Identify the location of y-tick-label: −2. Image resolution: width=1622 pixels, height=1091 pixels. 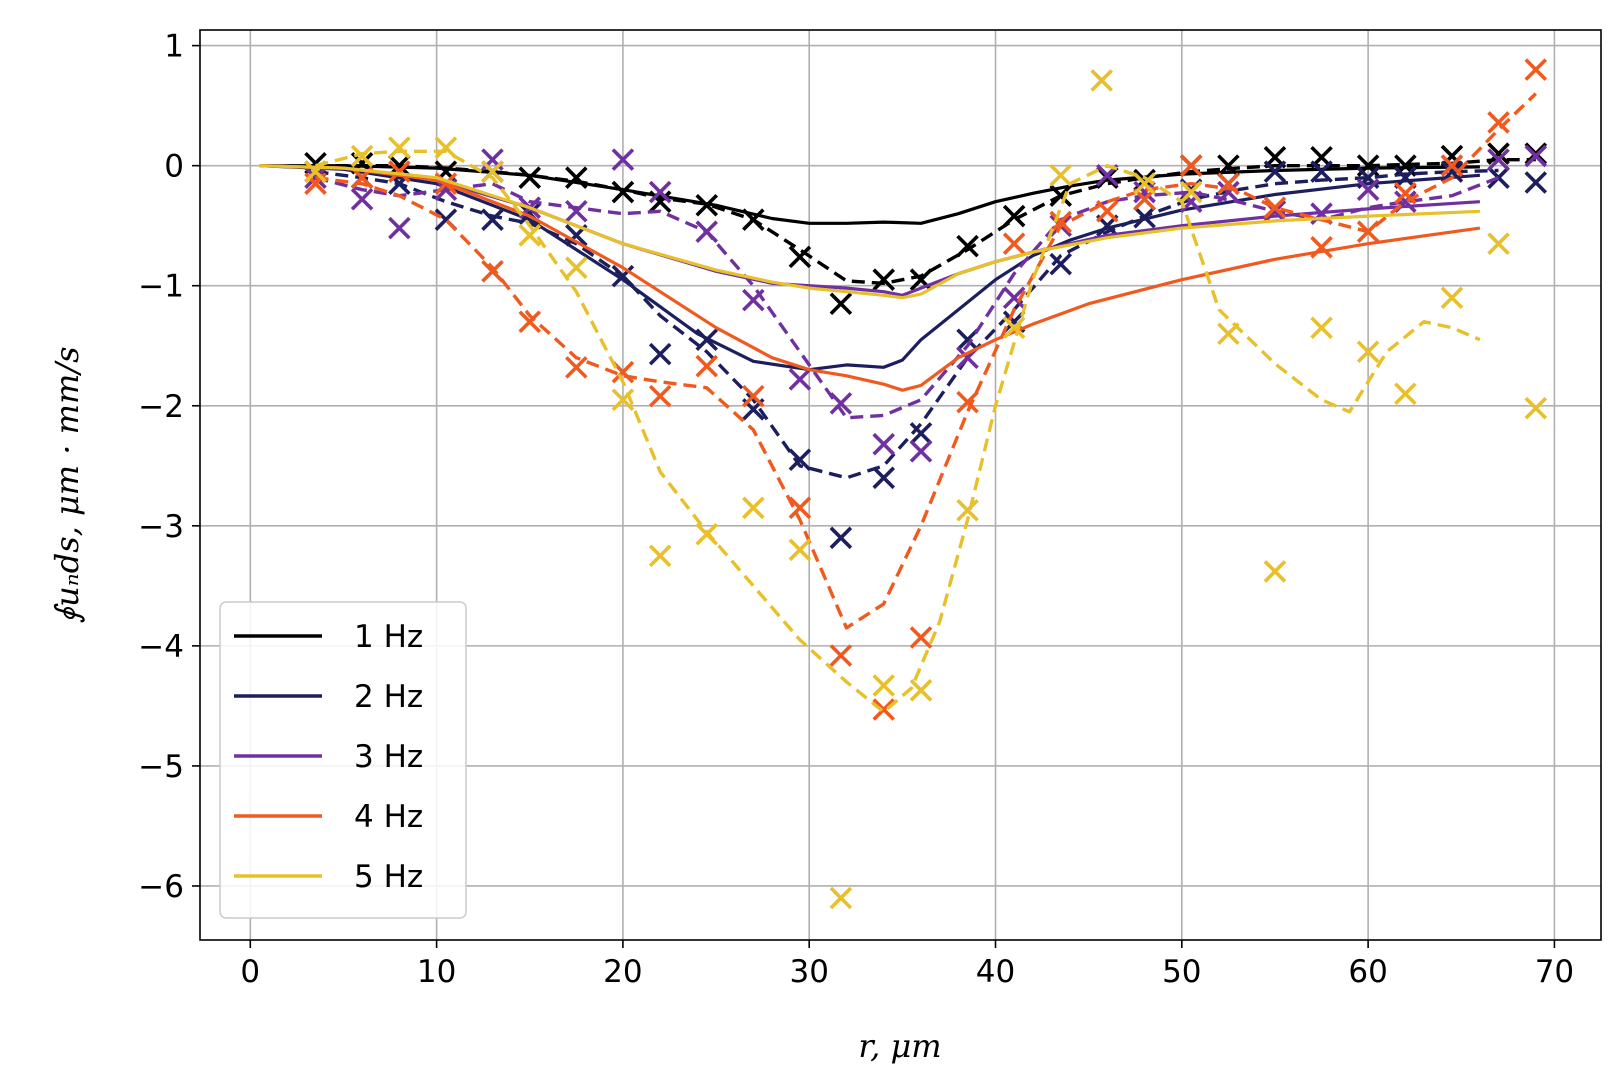
(161, 407).